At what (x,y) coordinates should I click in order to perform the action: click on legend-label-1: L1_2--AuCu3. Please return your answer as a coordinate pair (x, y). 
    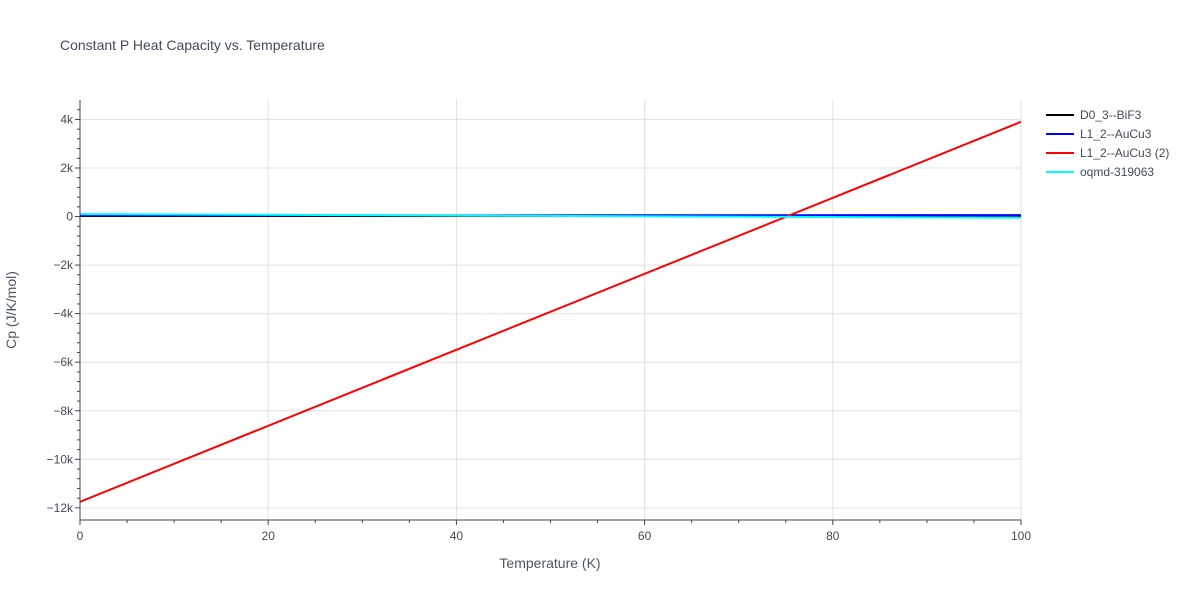
    Looking at the image, I should click on (1116, 134).